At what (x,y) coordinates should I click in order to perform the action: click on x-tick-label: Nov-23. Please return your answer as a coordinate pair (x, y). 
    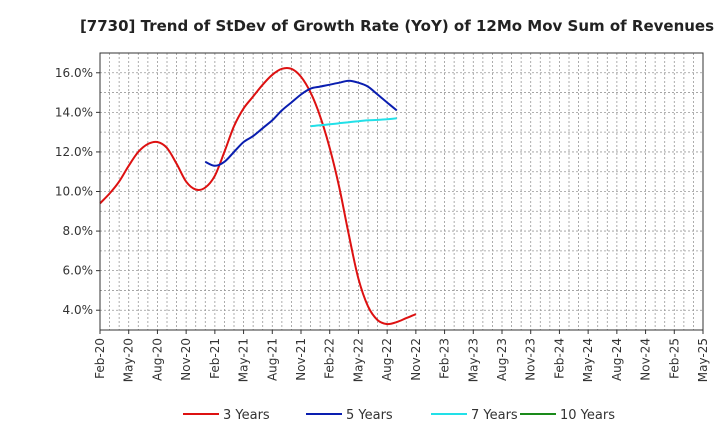
    Looking at the image, I should click on (531, 359).